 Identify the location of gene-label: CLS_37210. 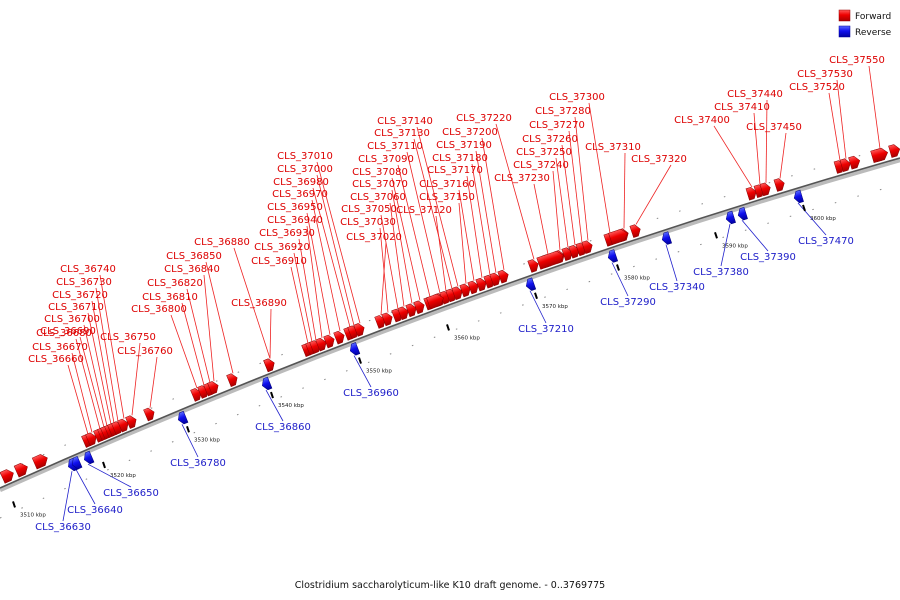
(546, 329).